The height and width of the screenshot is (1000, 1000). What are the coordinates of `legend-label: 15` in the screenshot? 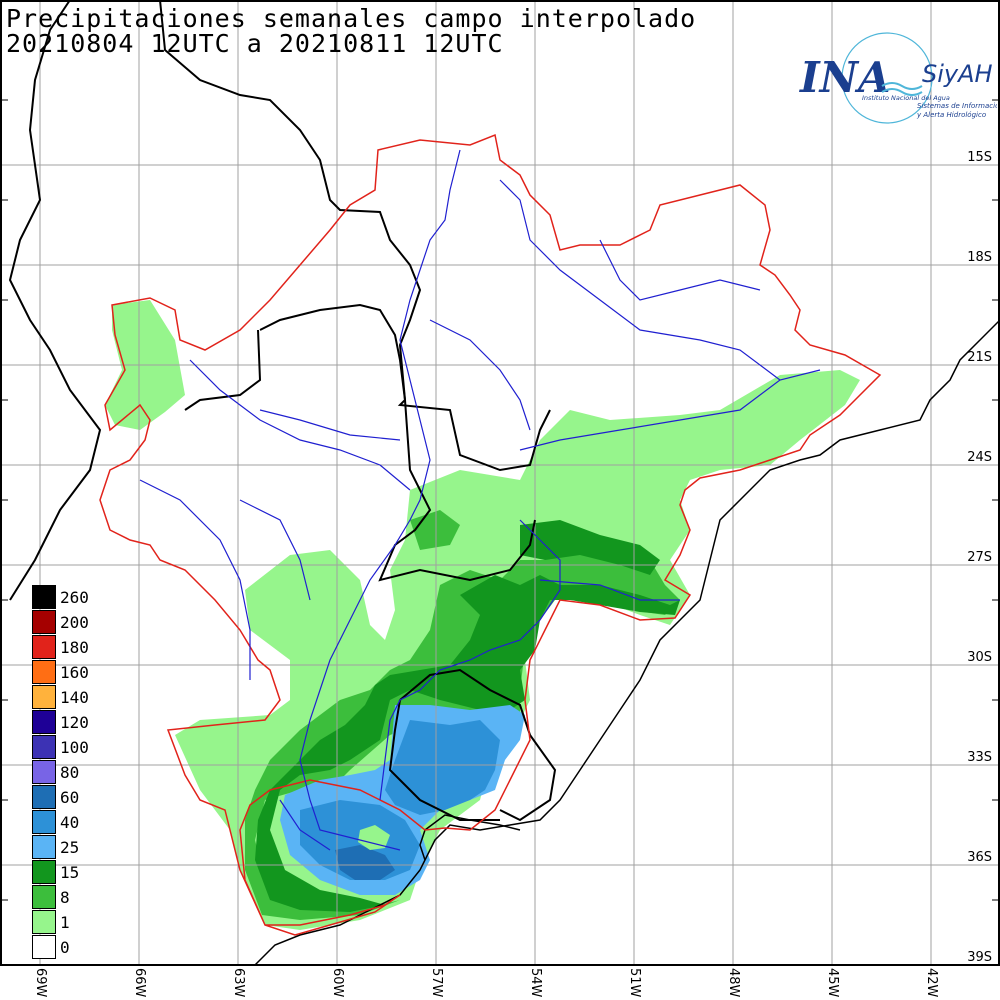 It's located at (70, 872).